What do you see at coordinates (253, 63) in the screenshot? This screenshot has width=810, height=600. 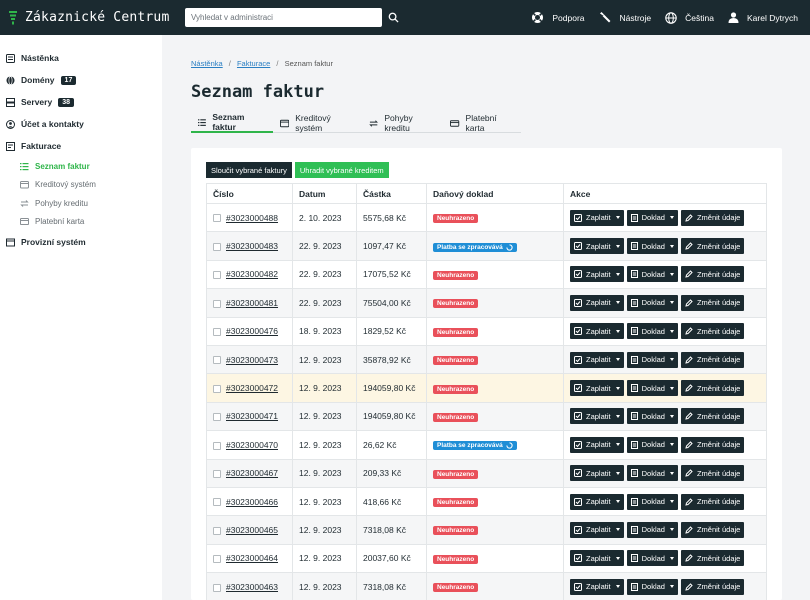 I see `breadcrumb-billing: Fakturace` at bounding box center [253, 63].